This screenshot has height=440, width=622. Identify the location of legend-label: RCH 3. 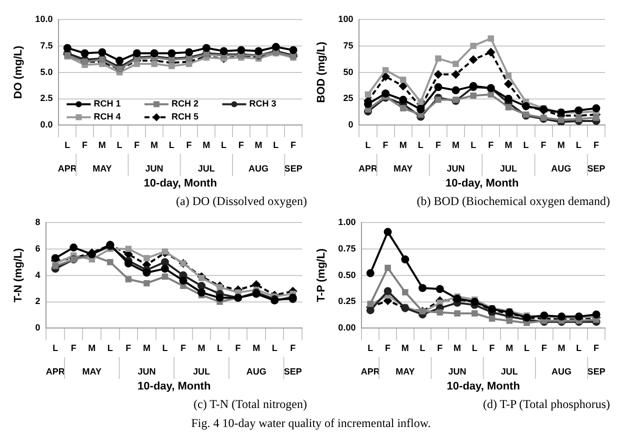
(262, 103).